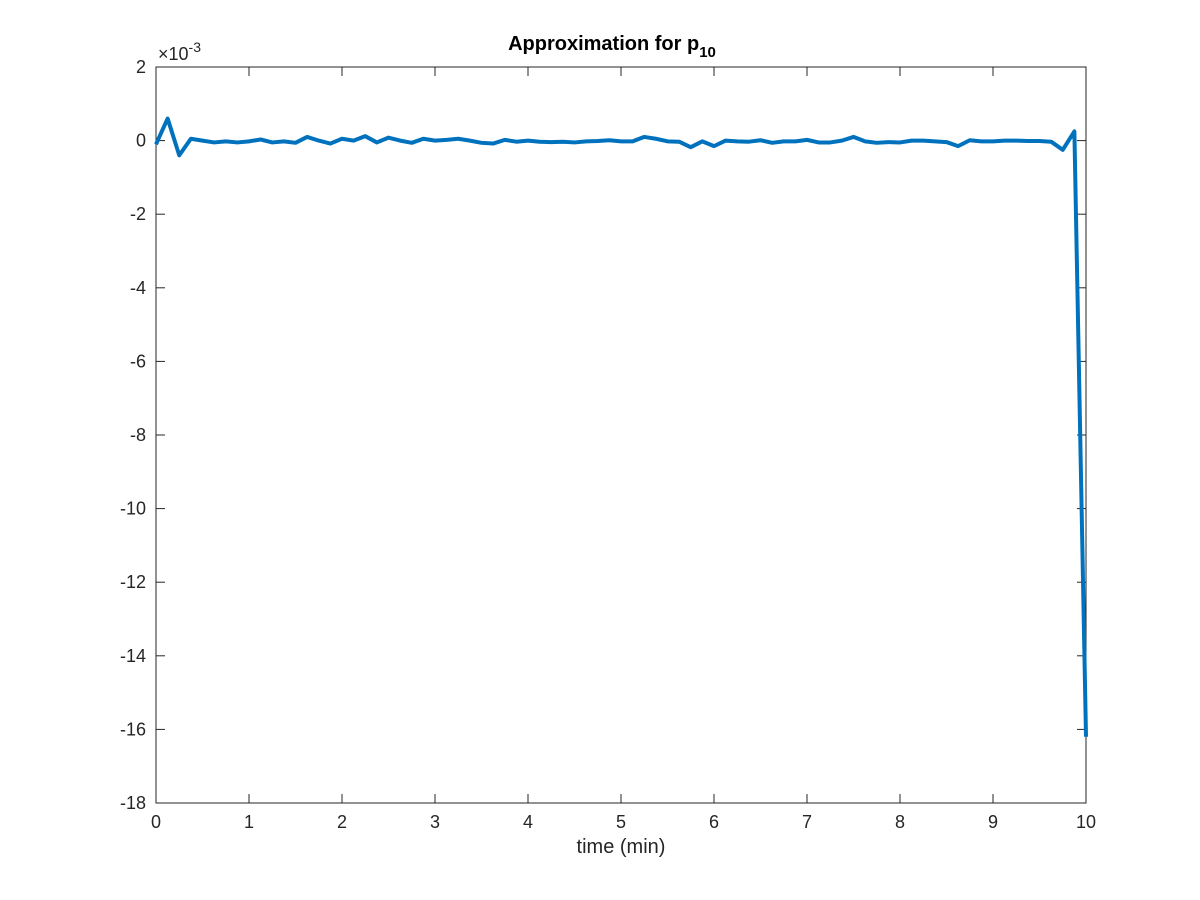 The width and height of the screenshot is (1200, 900). I want to click on y-tick-label: -4, so click(138, 288).